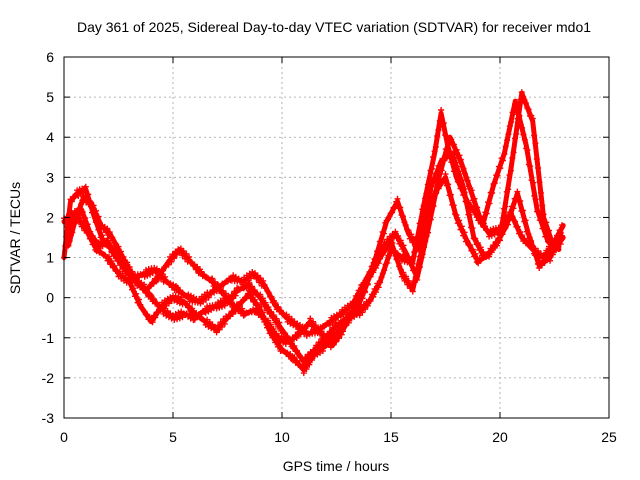 The image size is (640, 480). Describe the element at coordinates (336, 466) in the screenshot. I see `x-axis-label: GPS time / hours` at that location.